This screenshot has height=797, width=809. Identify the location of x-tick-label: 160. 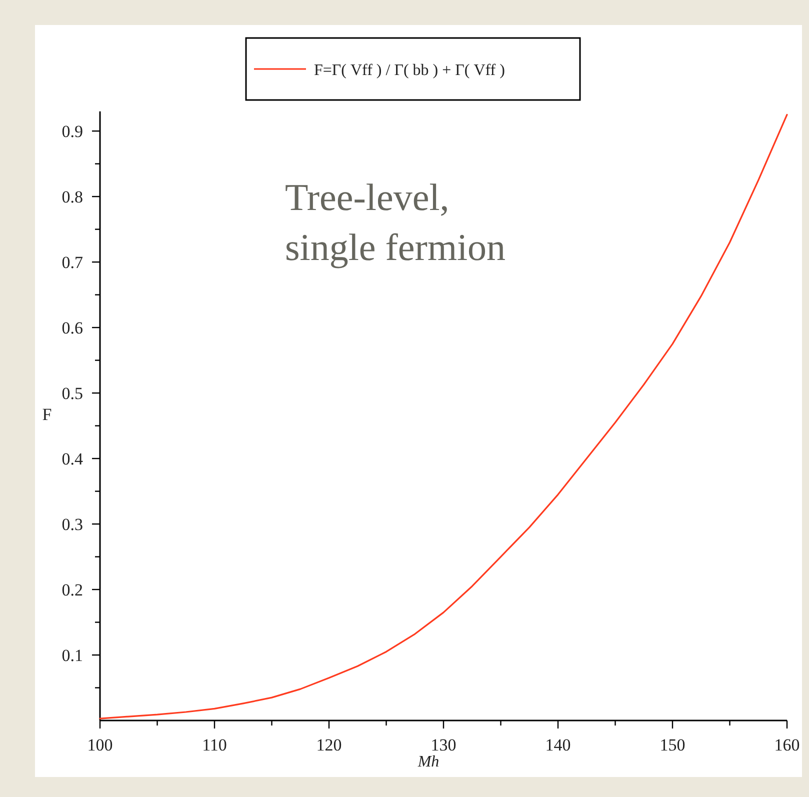
(787, 745).